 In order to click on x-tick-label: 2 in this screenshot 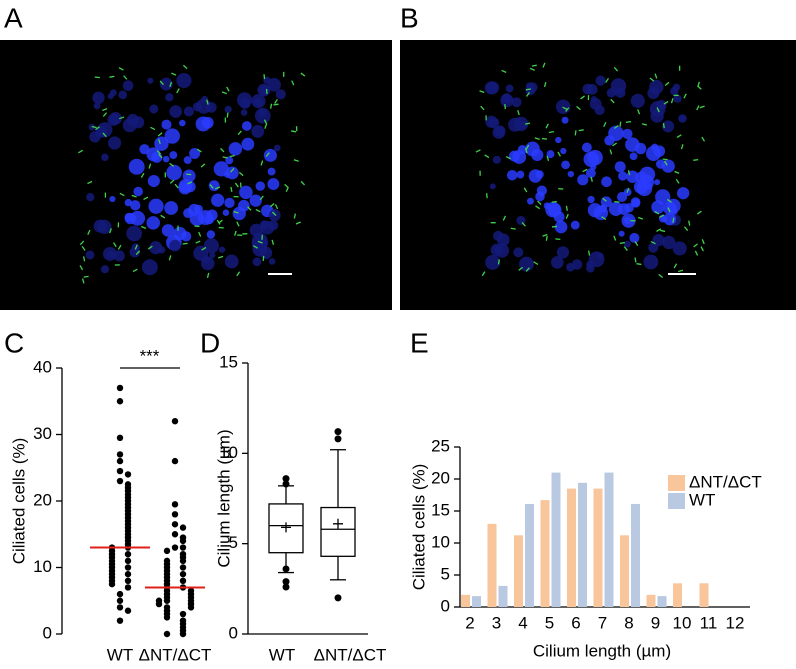, I will do `click(469, 622)`.